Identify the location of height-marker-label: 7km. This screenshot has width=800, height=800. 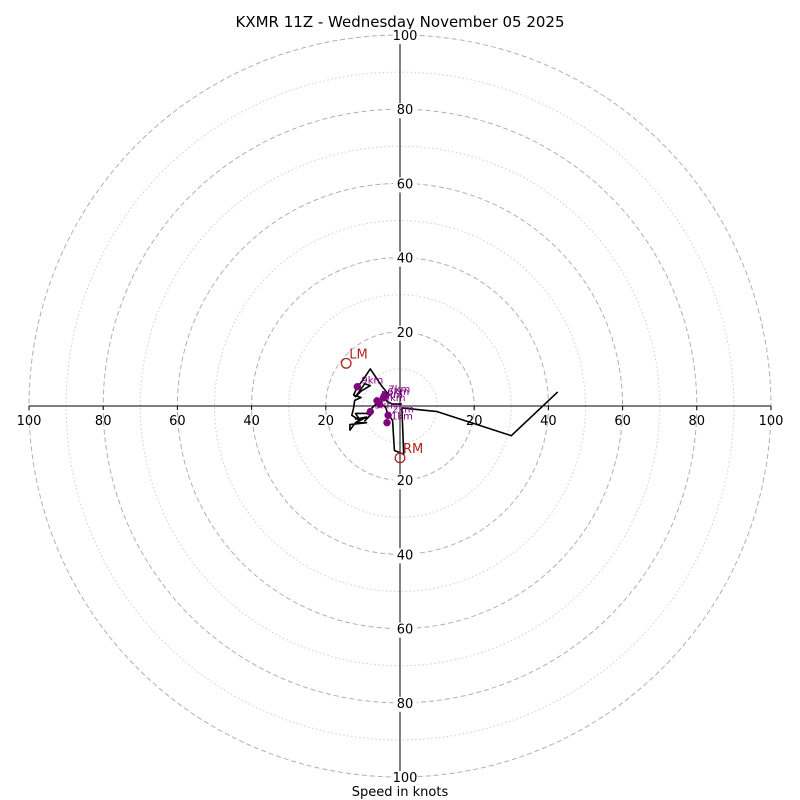
(399, 390).